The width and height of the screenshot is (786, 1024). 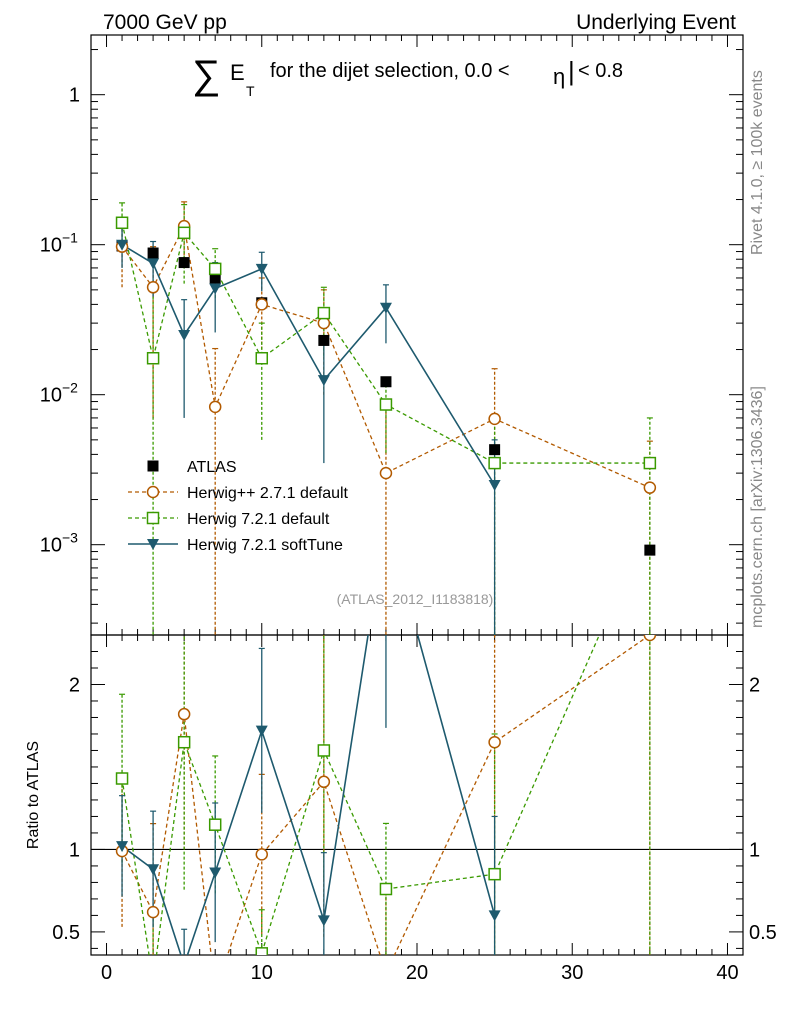 I want to click on x-tick-label: 20, so click(x=417, y=973).